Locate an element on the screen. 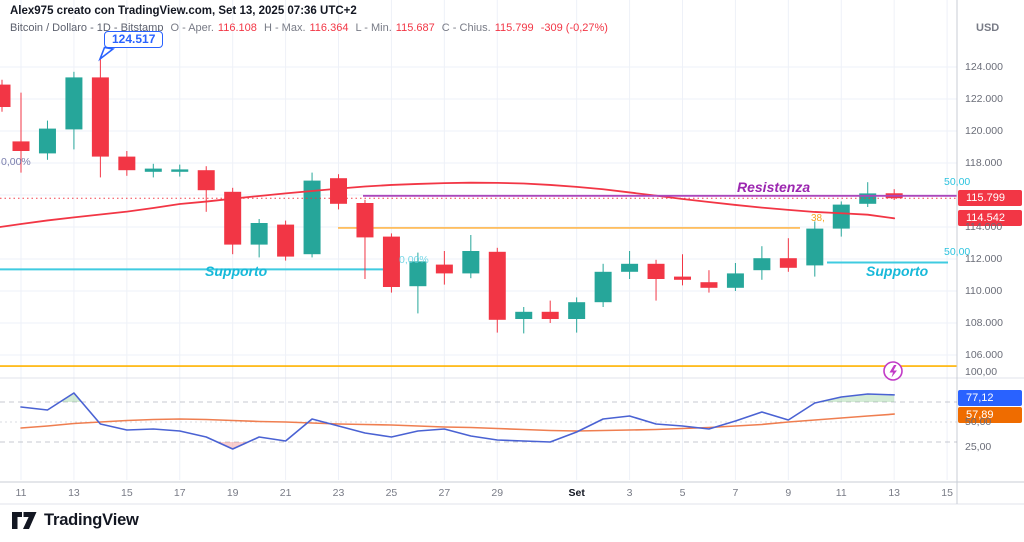 The image size is (1024, 542). time-tick-label: 3 is located at coordinates (629, 493).